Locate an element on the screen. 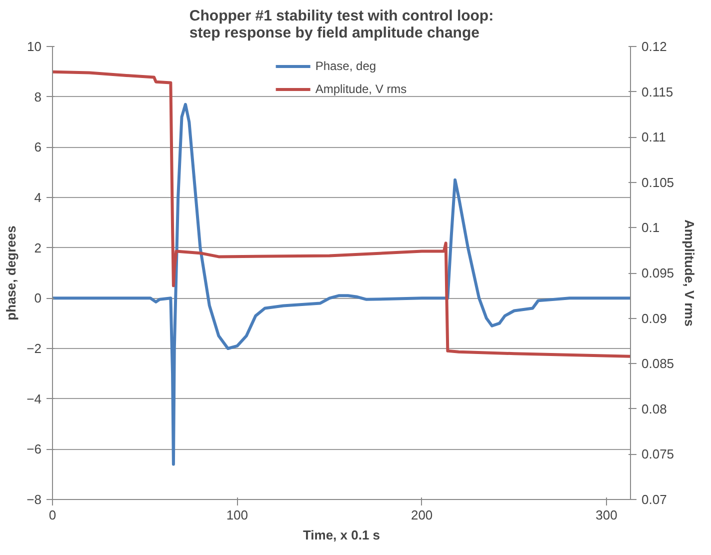  y2-tick-label: 0.095 is located at coordinates (658, 273).